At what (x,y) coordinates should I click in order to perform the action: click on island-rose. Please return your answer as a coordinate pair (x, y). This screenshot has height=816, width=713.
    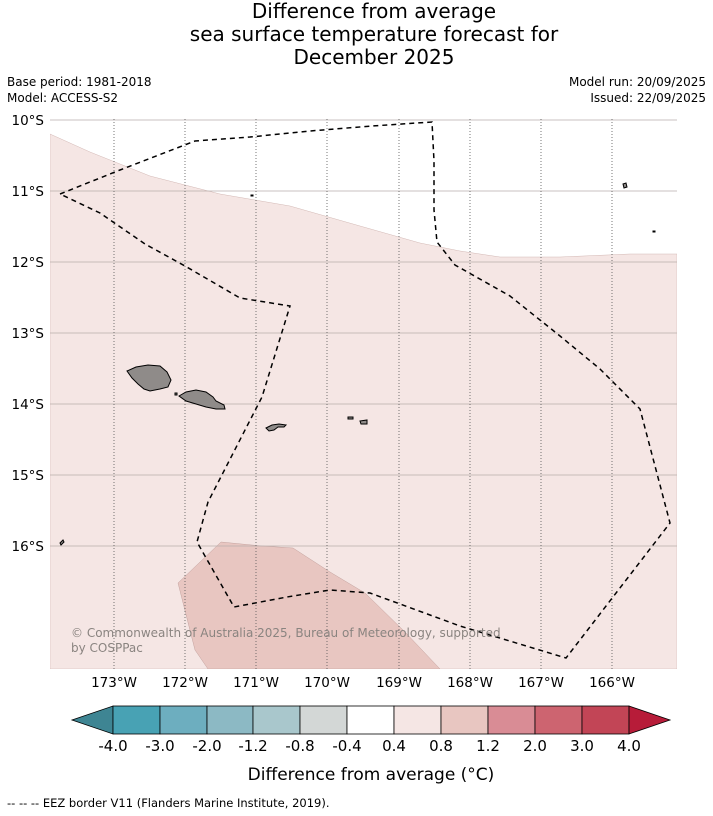
    Looking at the image, I should click on (62, 542).